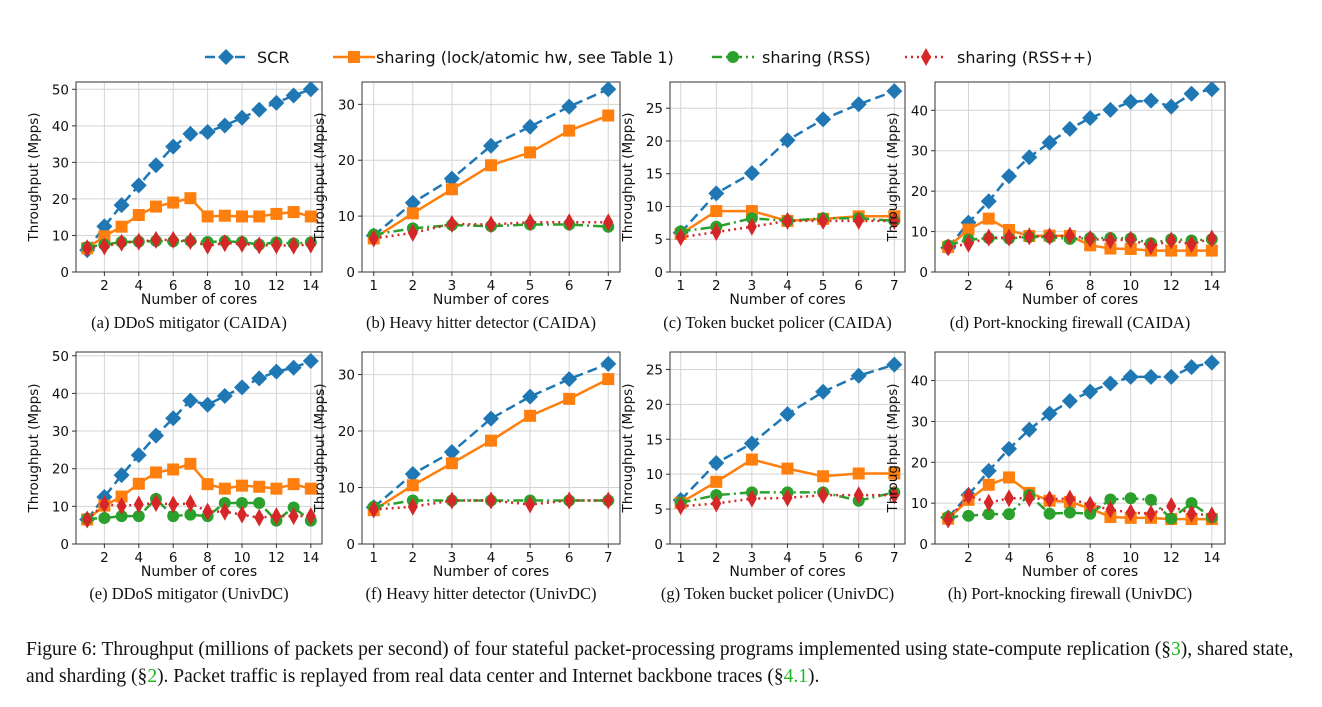  What do you see at coordinates (1070, 322) in the screenshot?
I see `subplot-caption: (d) Port-knocking firewall (CAIDA)` at bounding box center [1070, 322].